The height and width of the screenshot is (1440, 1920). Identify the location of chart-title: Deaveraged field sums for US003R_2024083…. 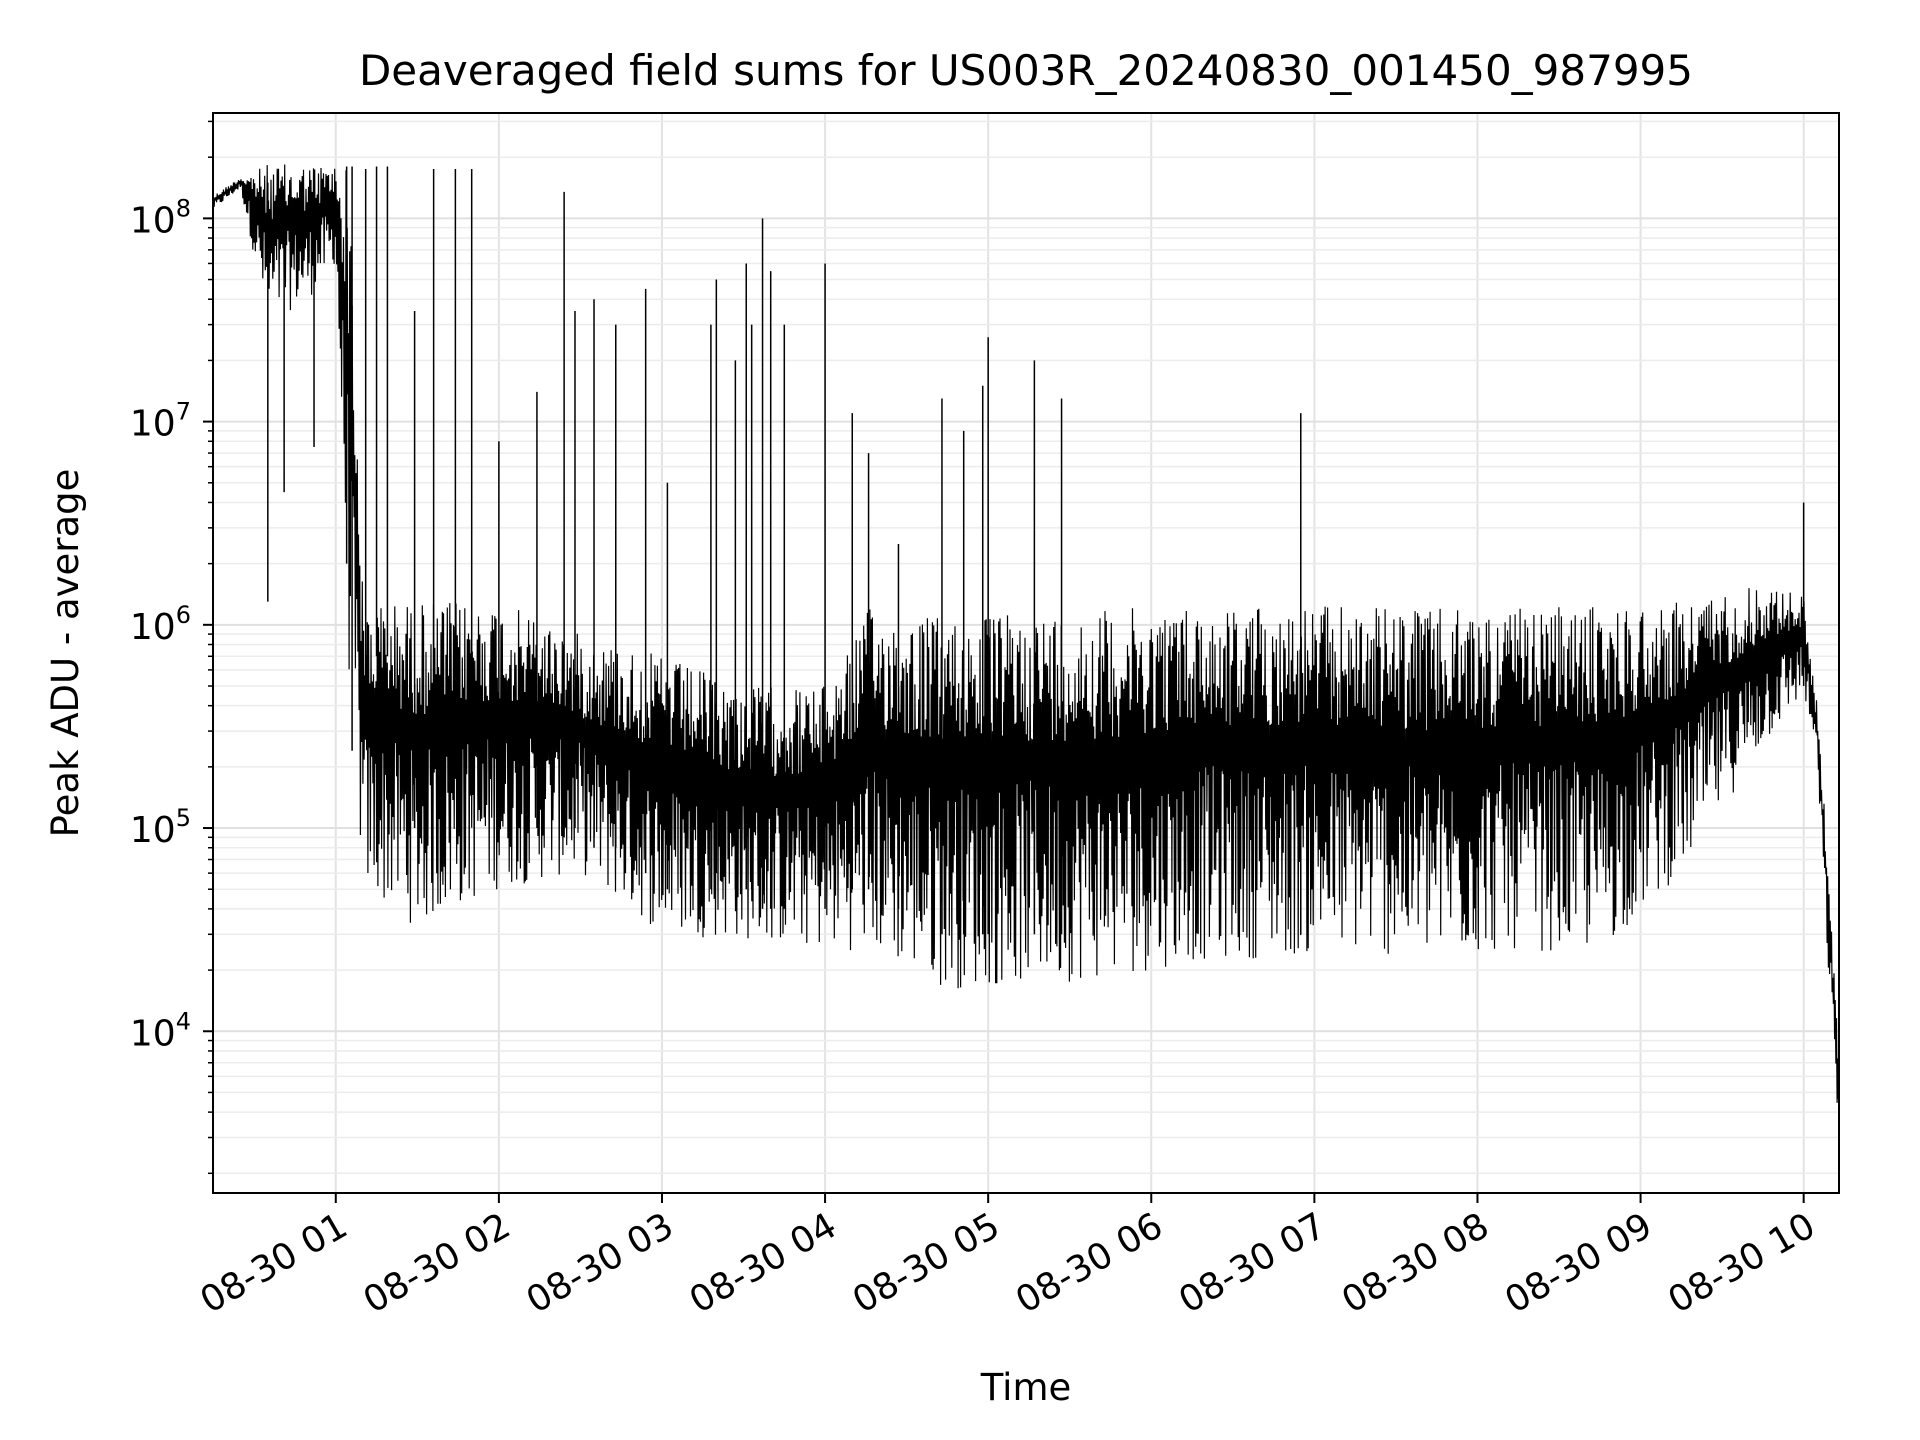
(1026, 70).